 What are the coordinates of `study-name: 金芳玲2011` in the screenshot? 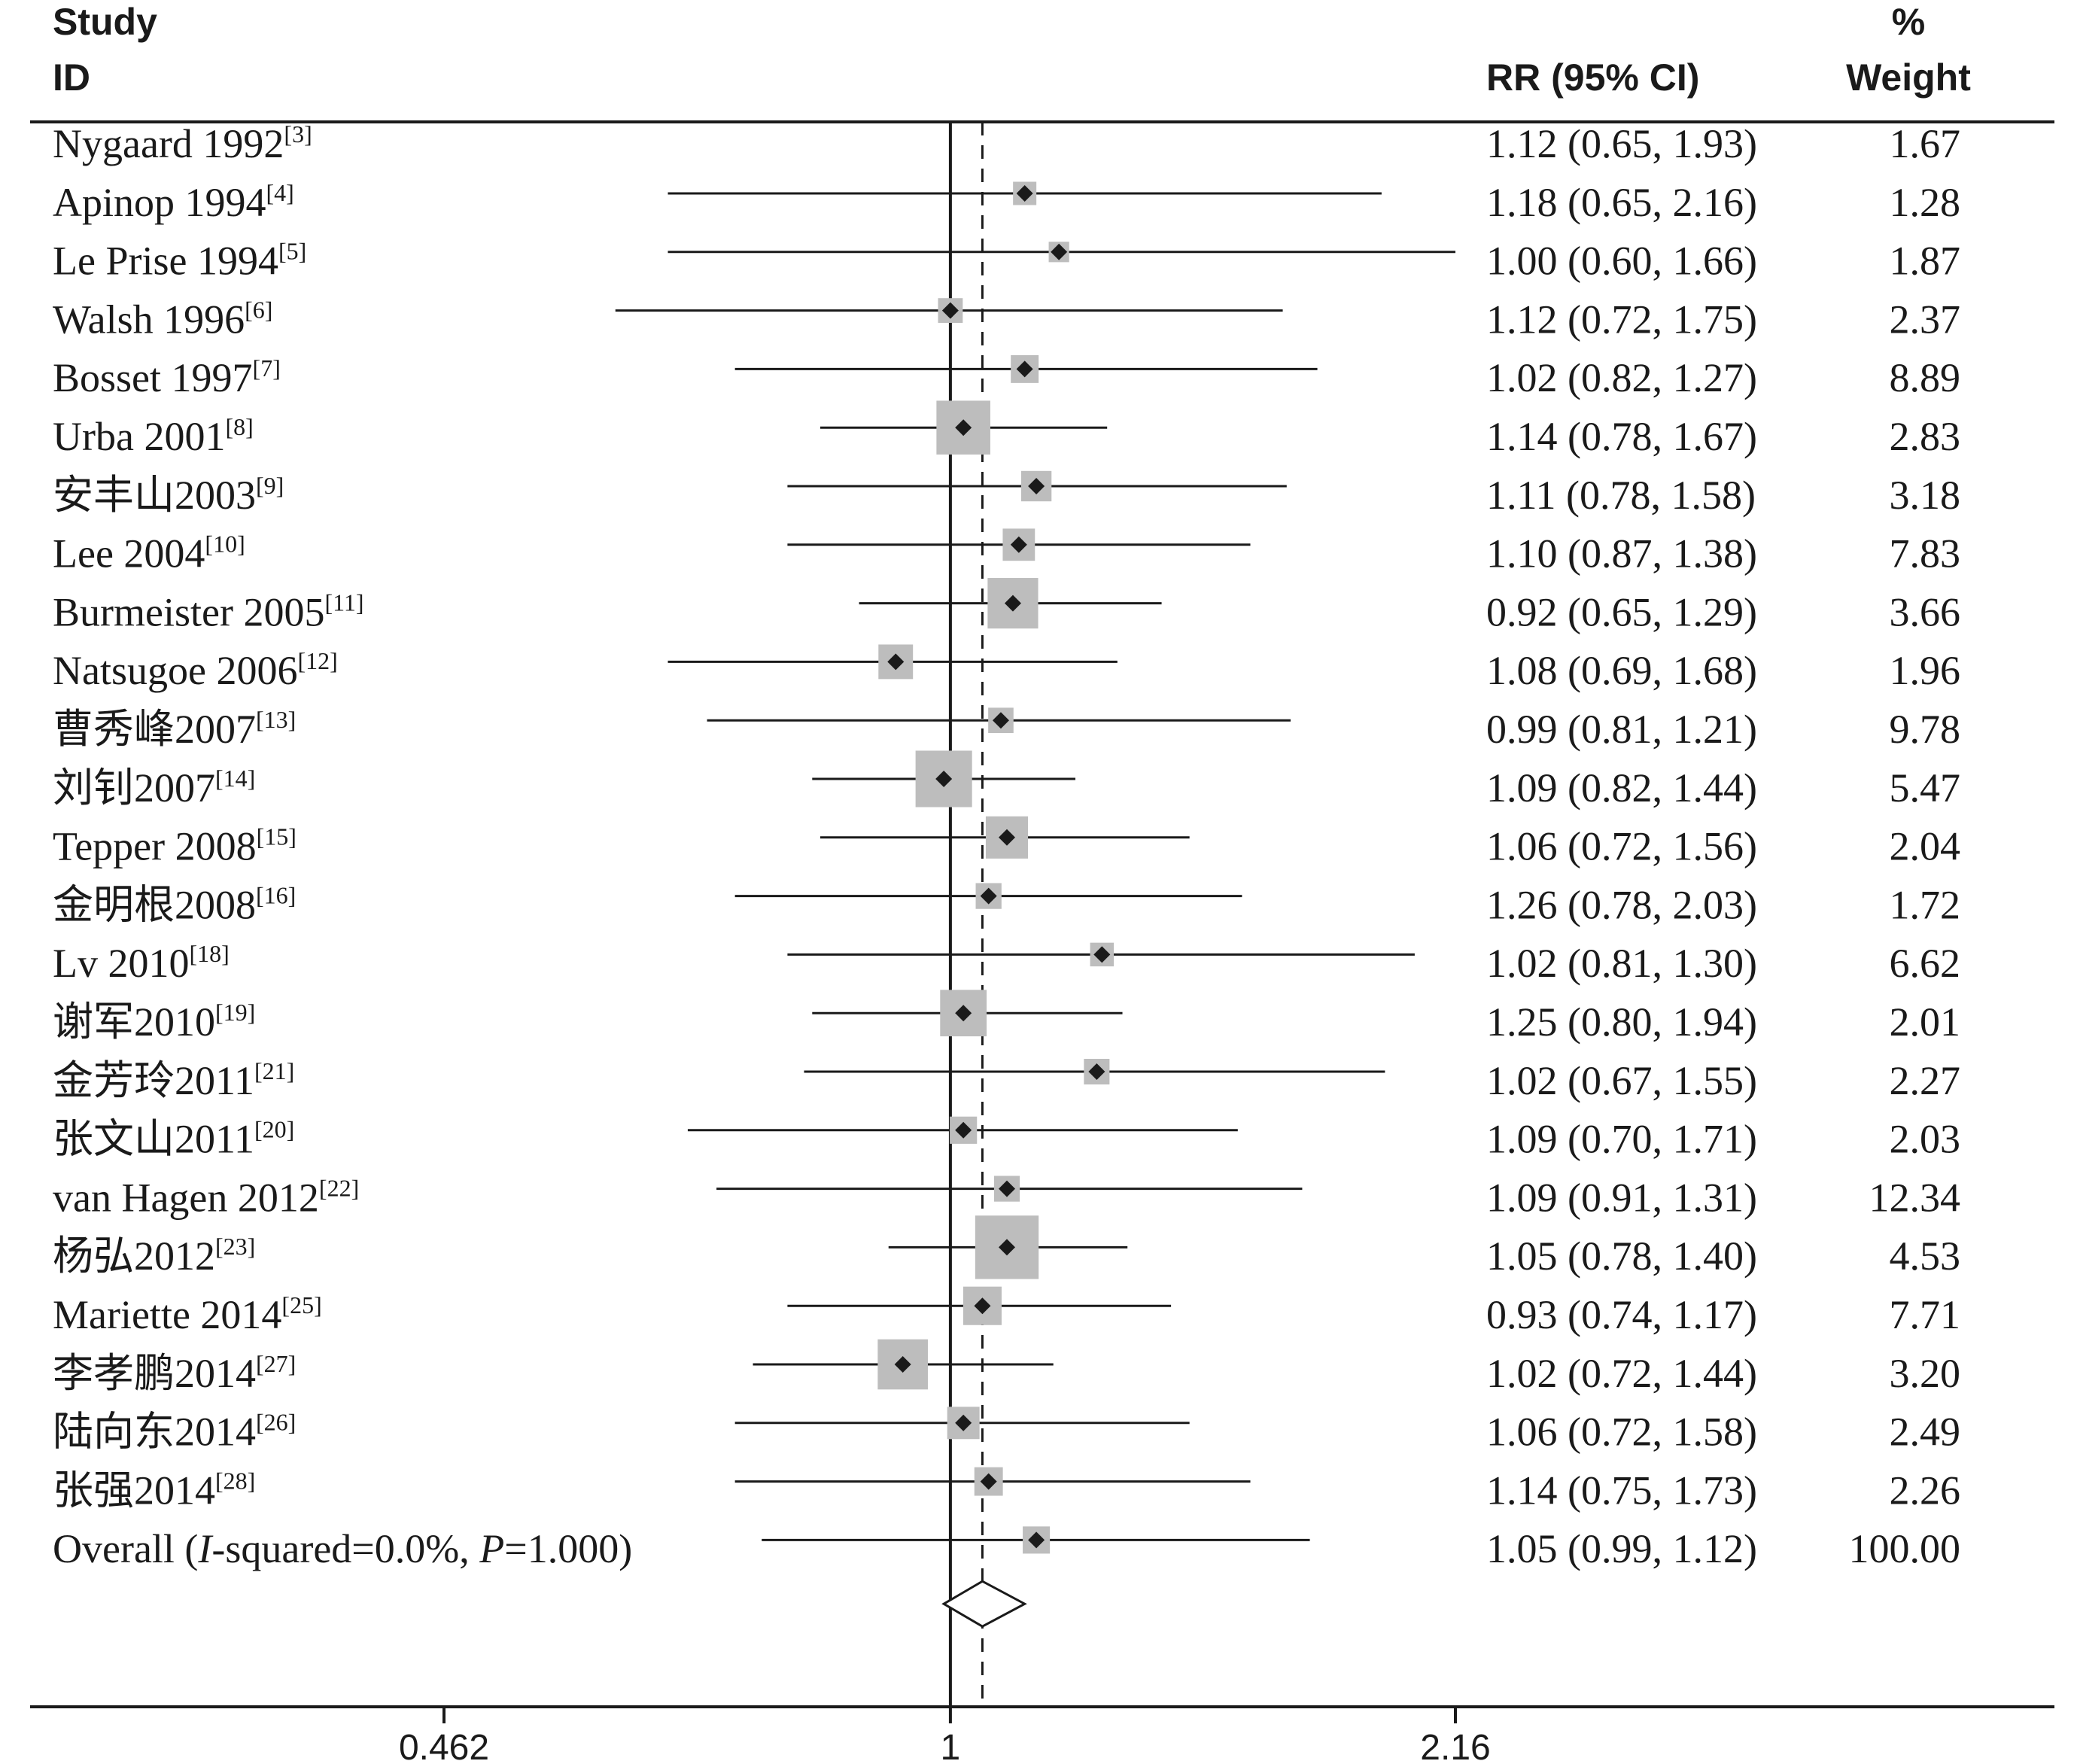 It's located at (153, 1080).